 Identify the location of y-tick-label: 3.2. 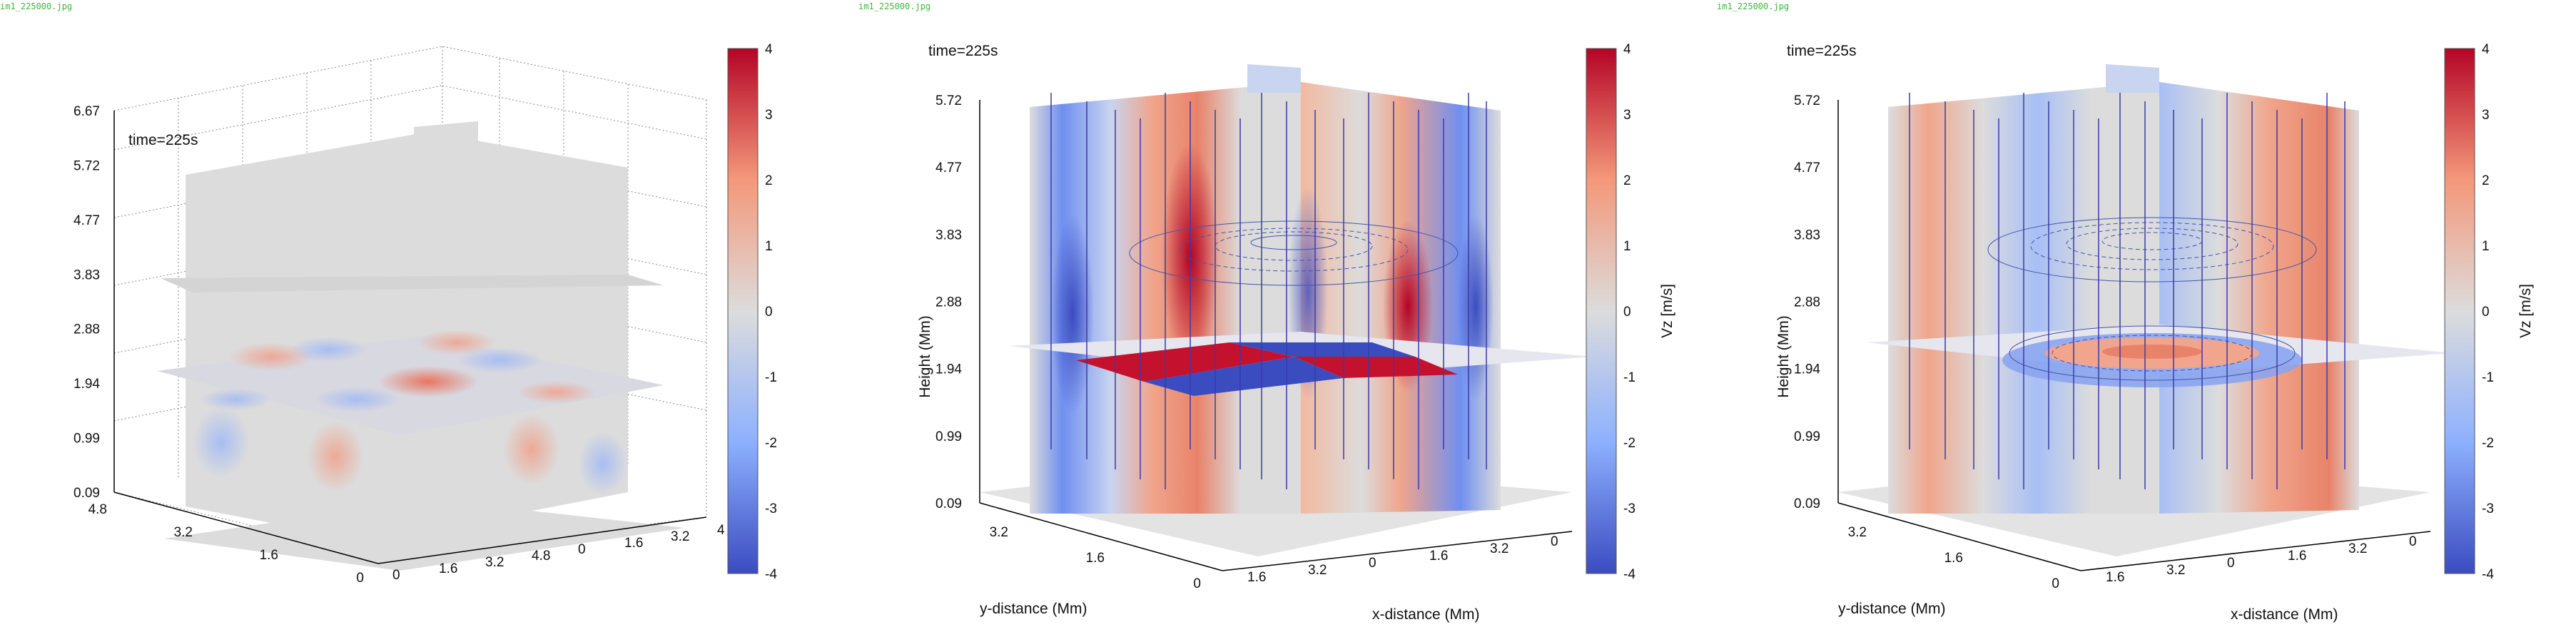
(999, 532).